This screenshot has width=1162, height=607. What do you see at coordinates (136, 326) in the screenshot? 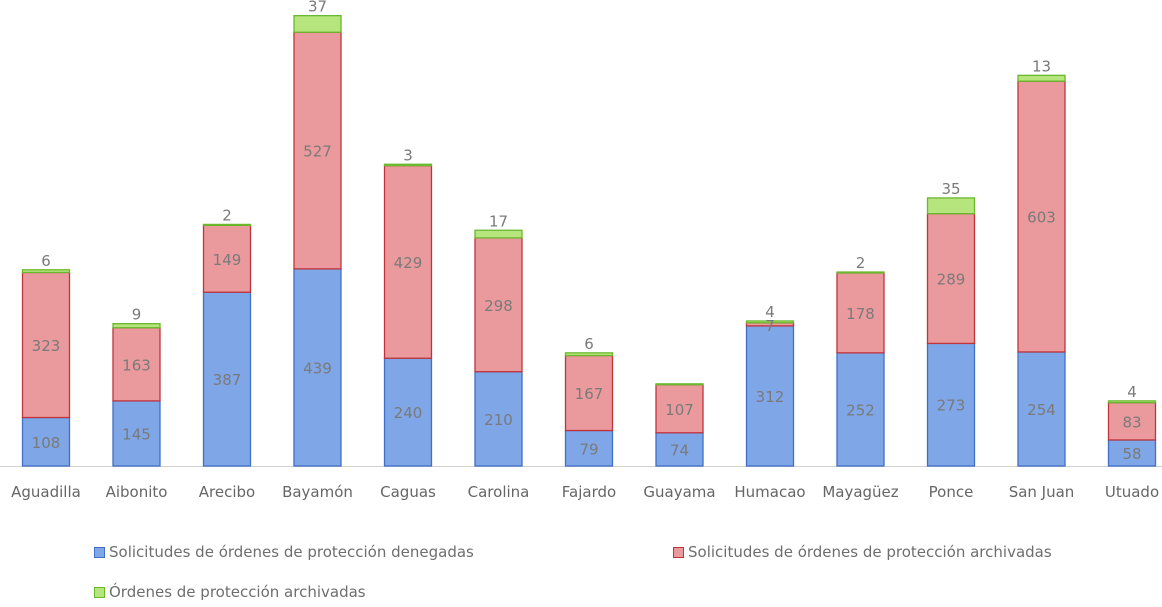
I see `bar-ord-archivadas-aibonito` at bounding box center [136, 326].